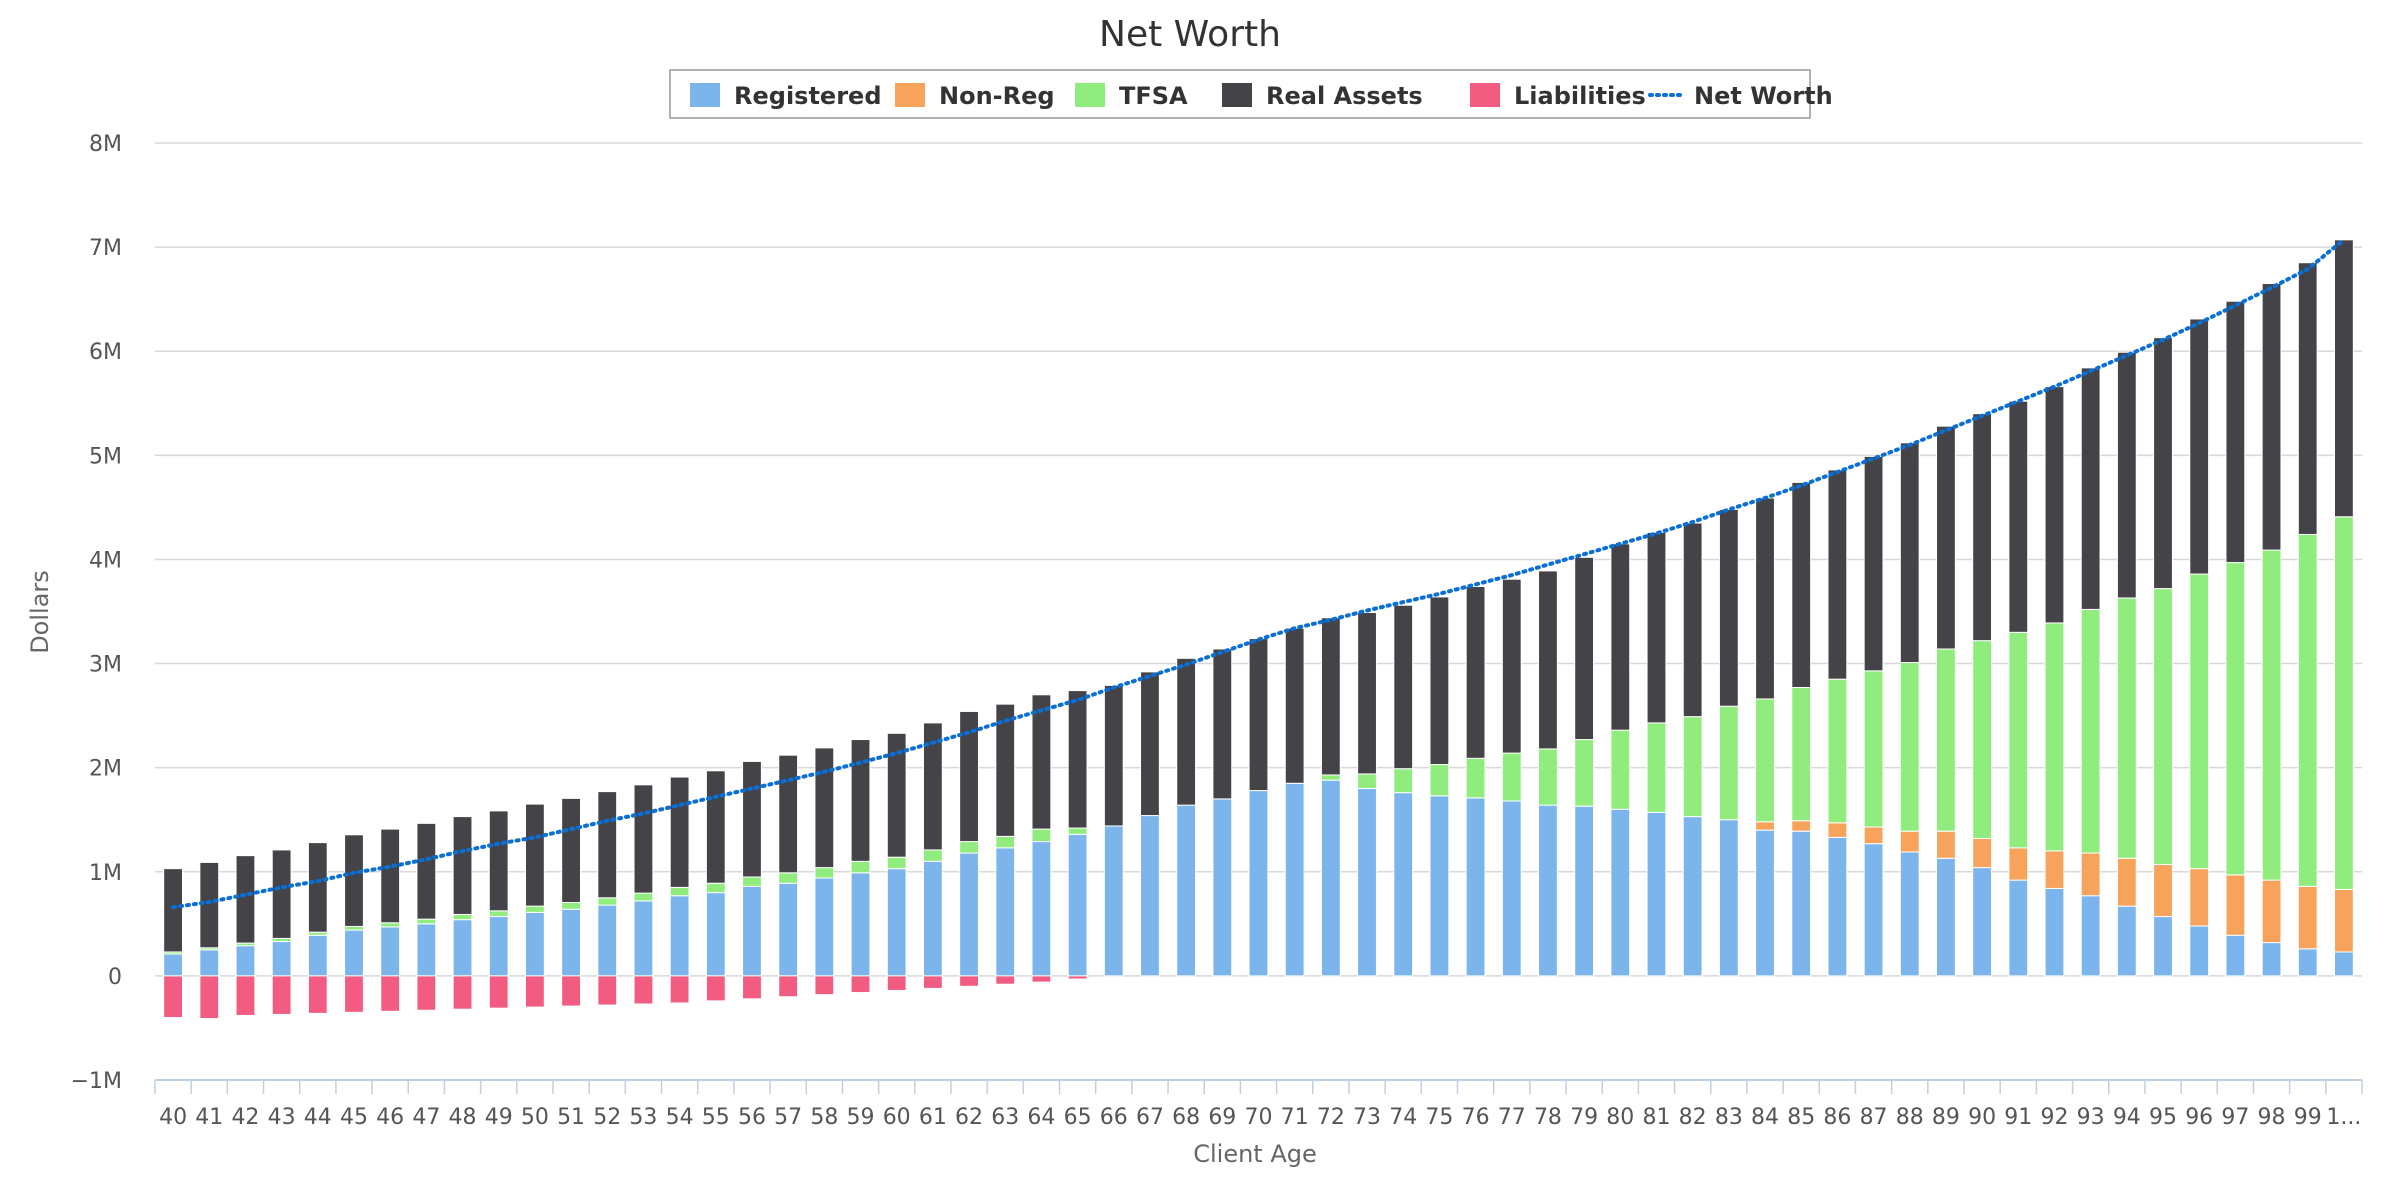 The height and width of the screenshot is (1200, 2400). I want to click on legend-item-net-worth: Net Worth, so click(1763, 96).